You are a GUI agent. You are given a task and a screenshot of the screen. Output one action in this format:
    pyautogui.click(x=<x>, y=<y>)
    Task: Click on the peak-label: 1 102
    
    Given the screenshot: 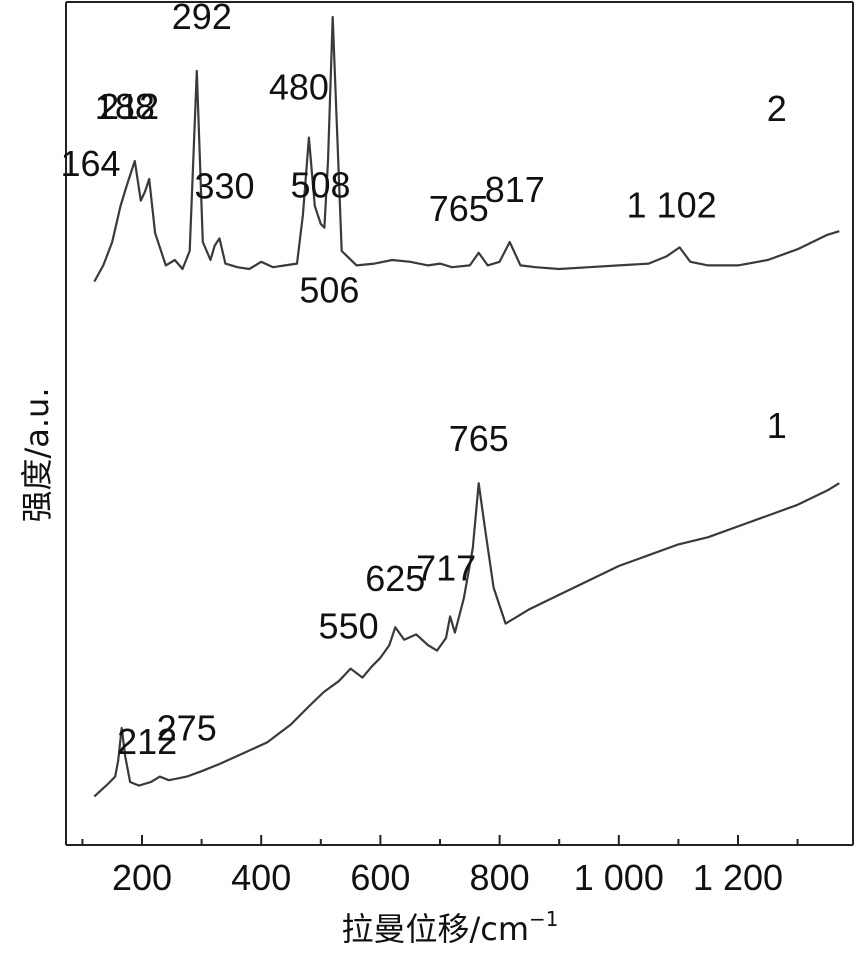 What is the action you would take?
    pyautogui.click(x=672, y=204)
    